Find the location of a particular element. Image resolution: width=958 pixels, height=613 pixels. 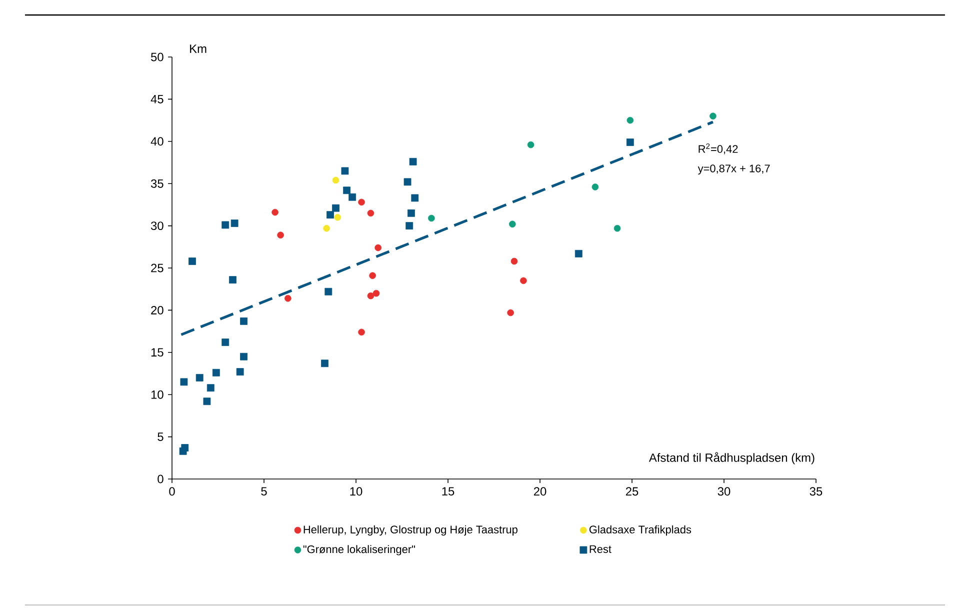

legend-label: Hellerup, Lyngby, Glostrup og Høje Taastrup is located at coordinates (411, 530).